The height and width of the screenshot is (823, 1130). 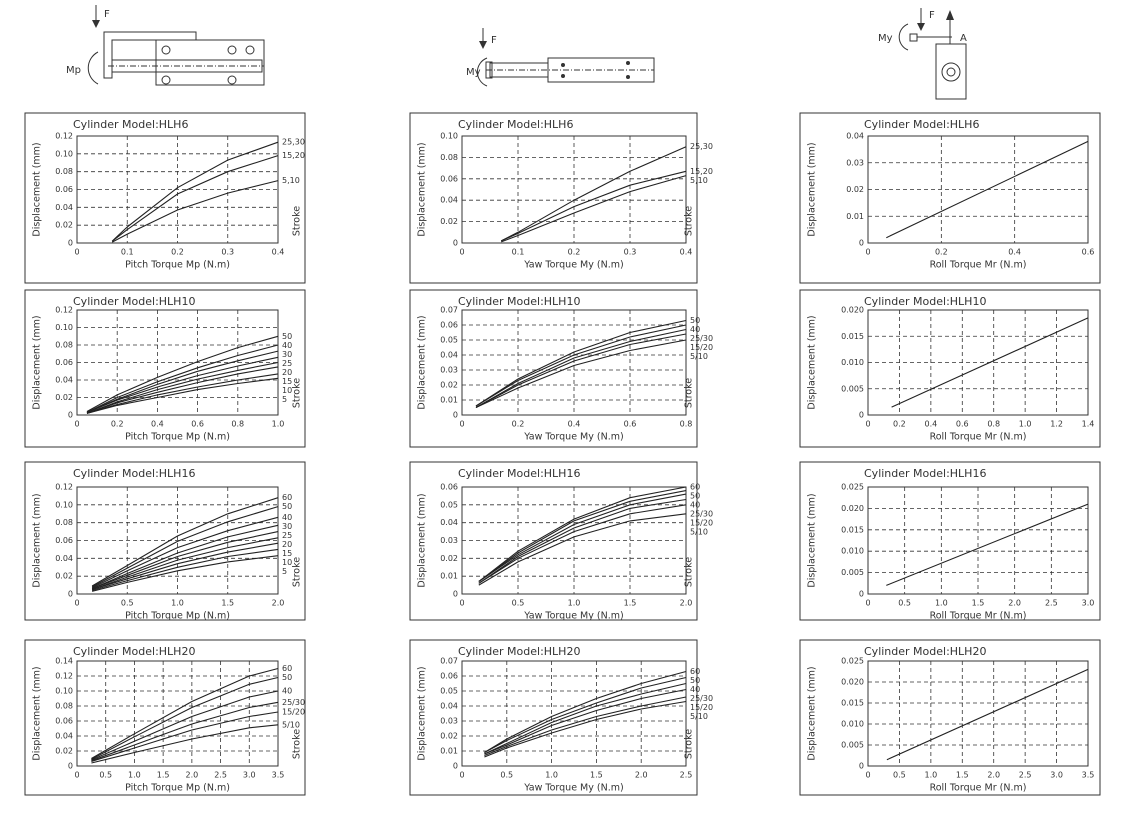 What do you see at coordinates (701, 171) in the screenshot?
I see `legend-label: 15,20` at bounding box center [701, 171].